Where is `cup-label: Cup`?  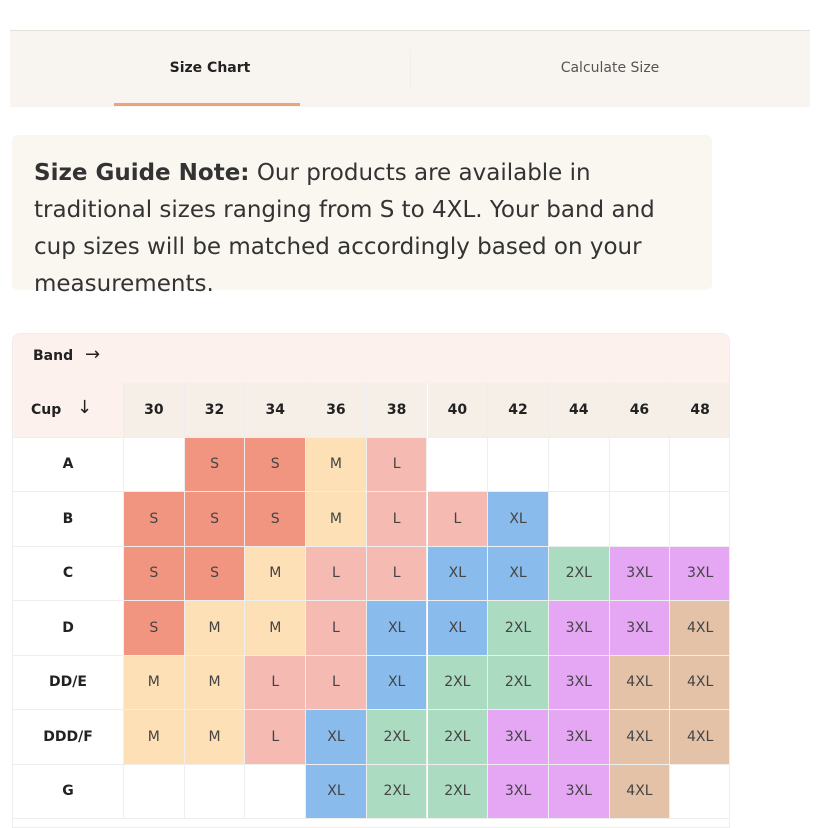
cup-label: Cup is located at coordinates (68, 410).